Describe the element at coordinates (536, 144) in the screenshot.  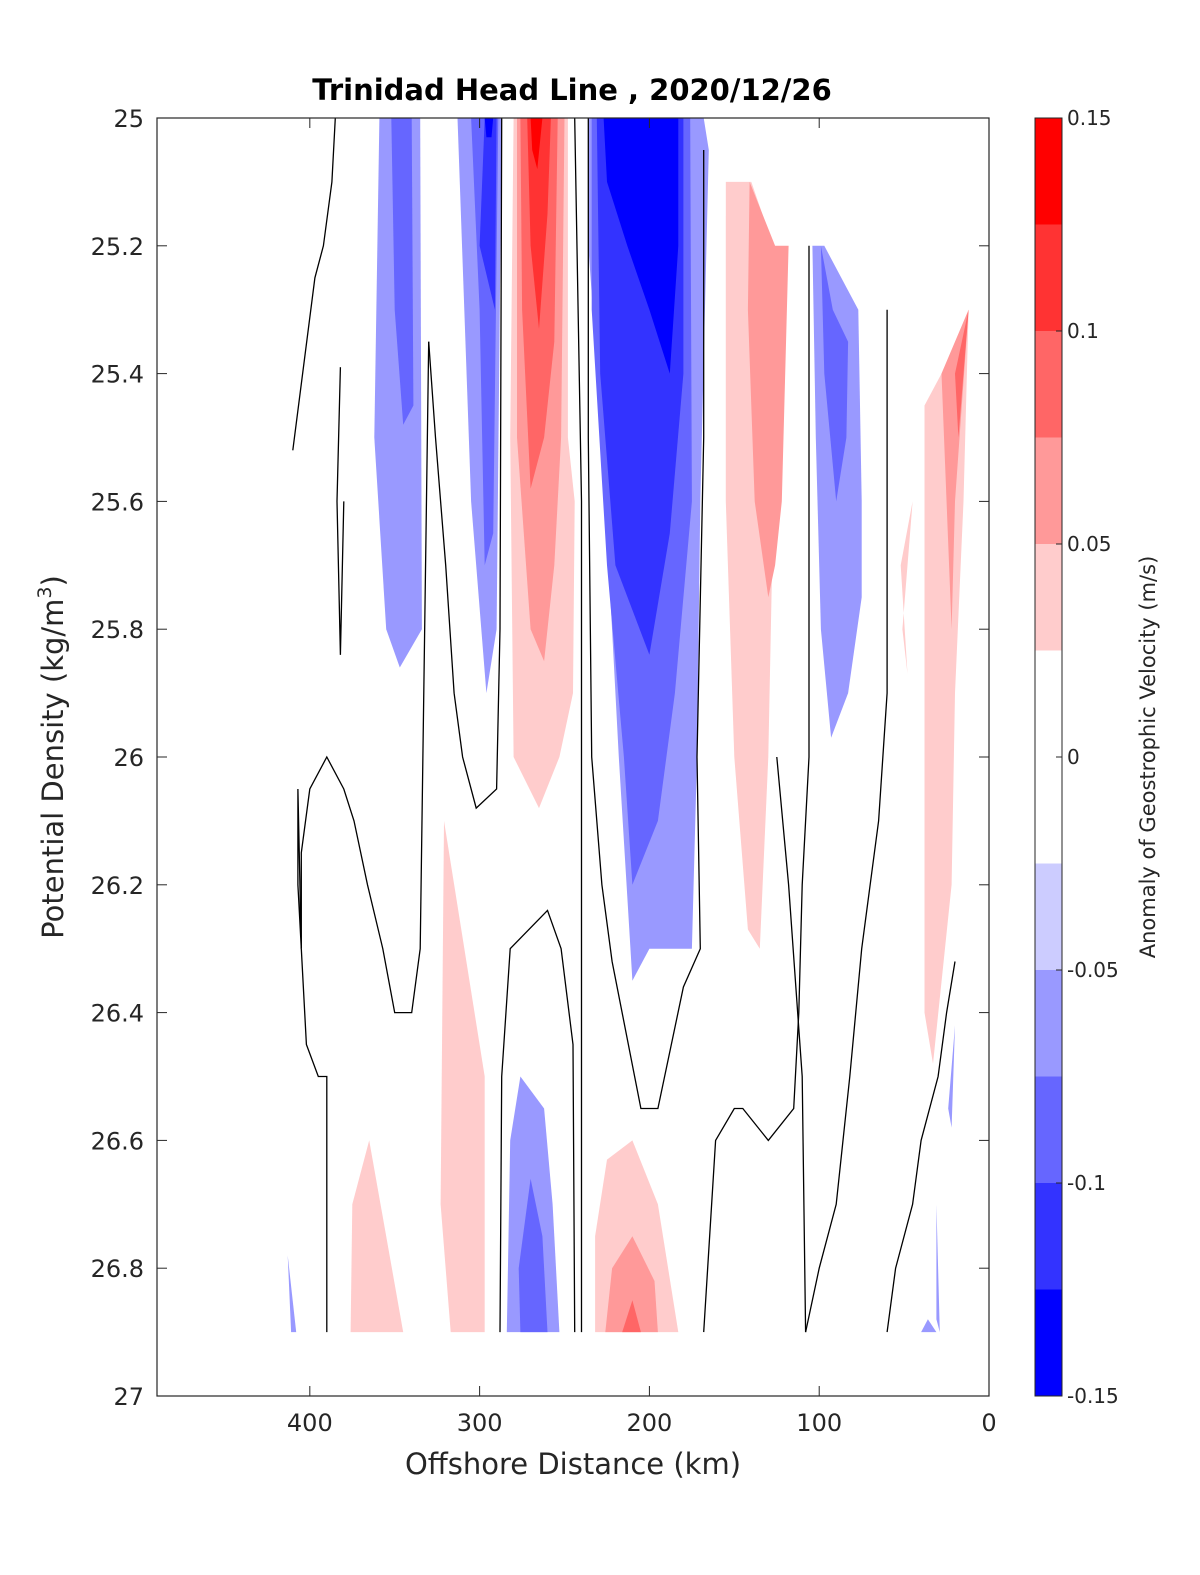
I see `contour-region-red-main-l5` at that location.